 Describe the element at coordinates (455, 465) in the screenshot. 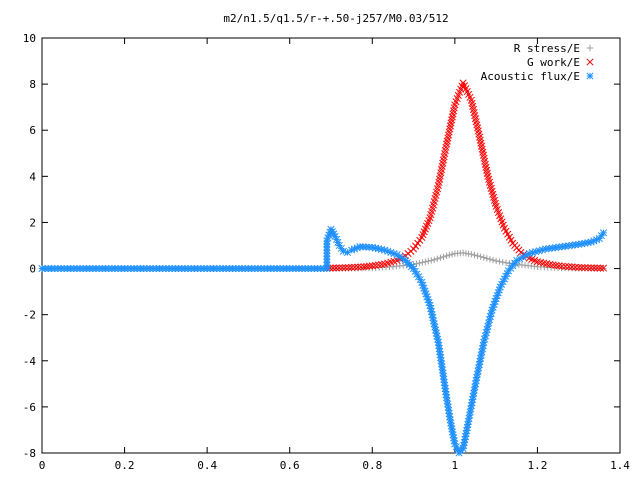

I see `x-tick-label: 1` at that location.